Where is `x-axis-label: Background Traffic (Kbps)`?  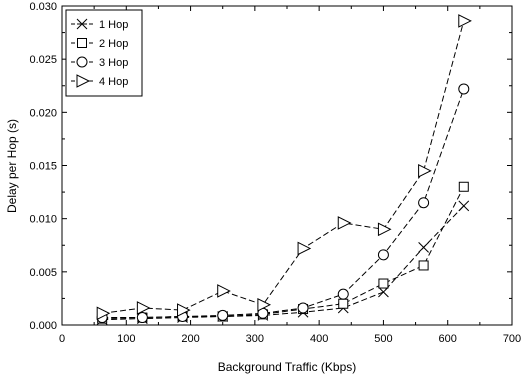
x-axis-label: Background Traffic (Kbps) is located at coordinates (287, 367).